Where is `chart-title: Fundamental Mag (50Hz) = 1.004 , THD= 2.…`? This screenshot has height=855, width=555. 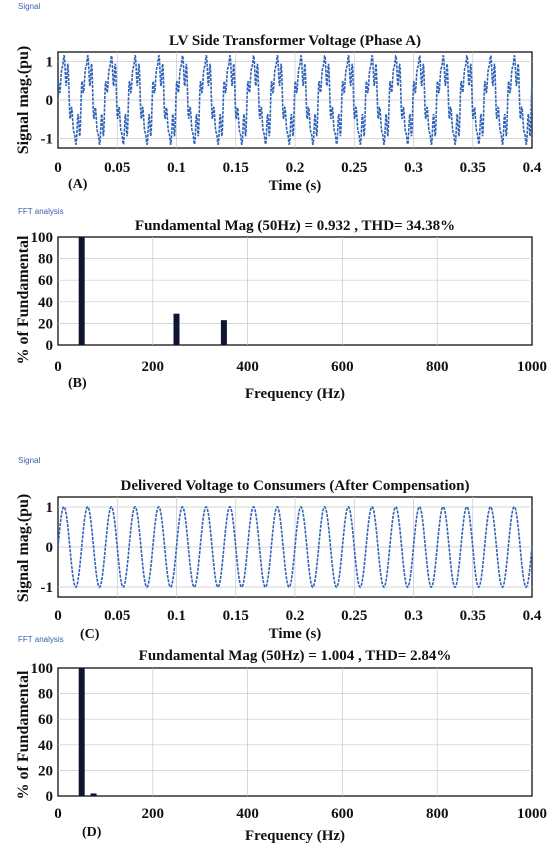 chart-title: Fundamental Mag (50Hz) = 1.004 , THD= 2.… is located at coordinates (295, 656).